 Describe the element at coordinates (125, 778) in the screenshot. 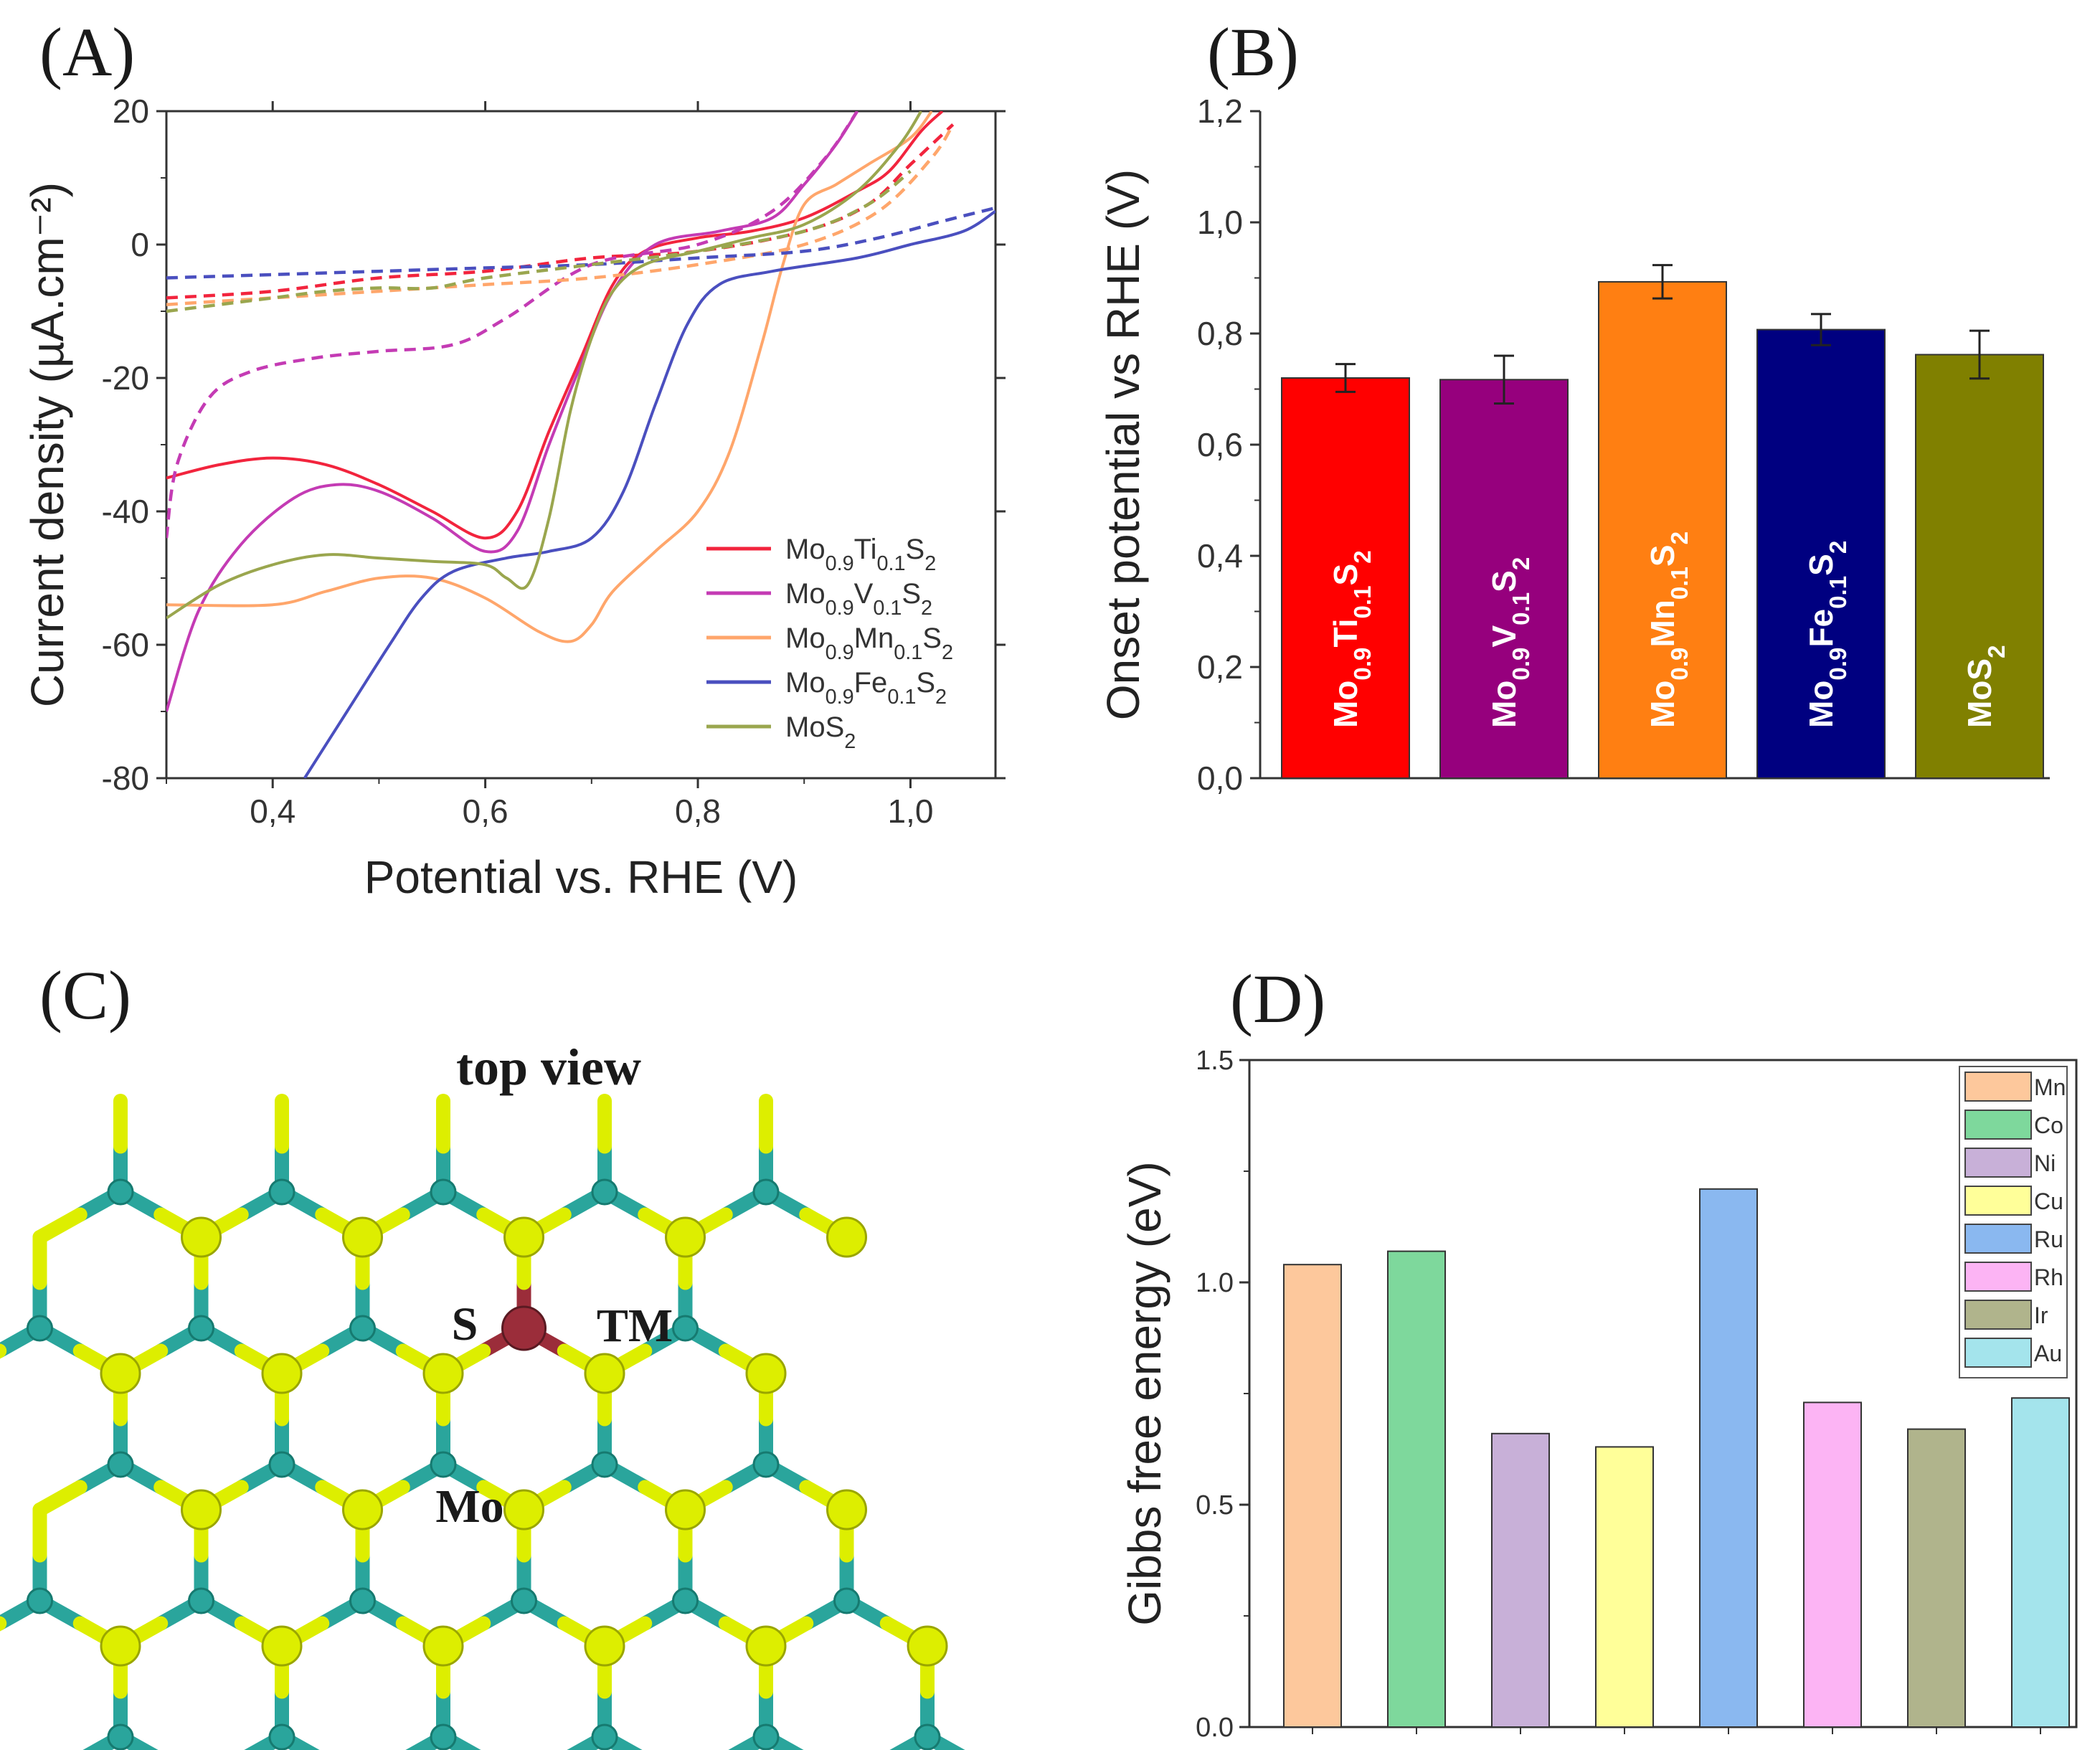

I see `y-tick-label: -80` at that location.